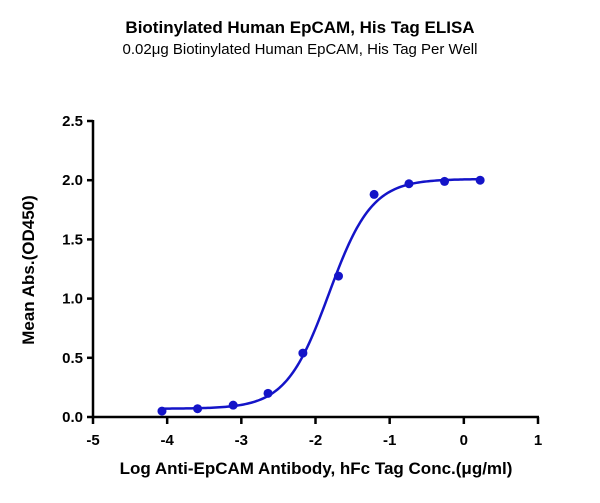 This screenshot has height=503, width=600. I want to click on x-tick-label: 0, so click(464, 440).